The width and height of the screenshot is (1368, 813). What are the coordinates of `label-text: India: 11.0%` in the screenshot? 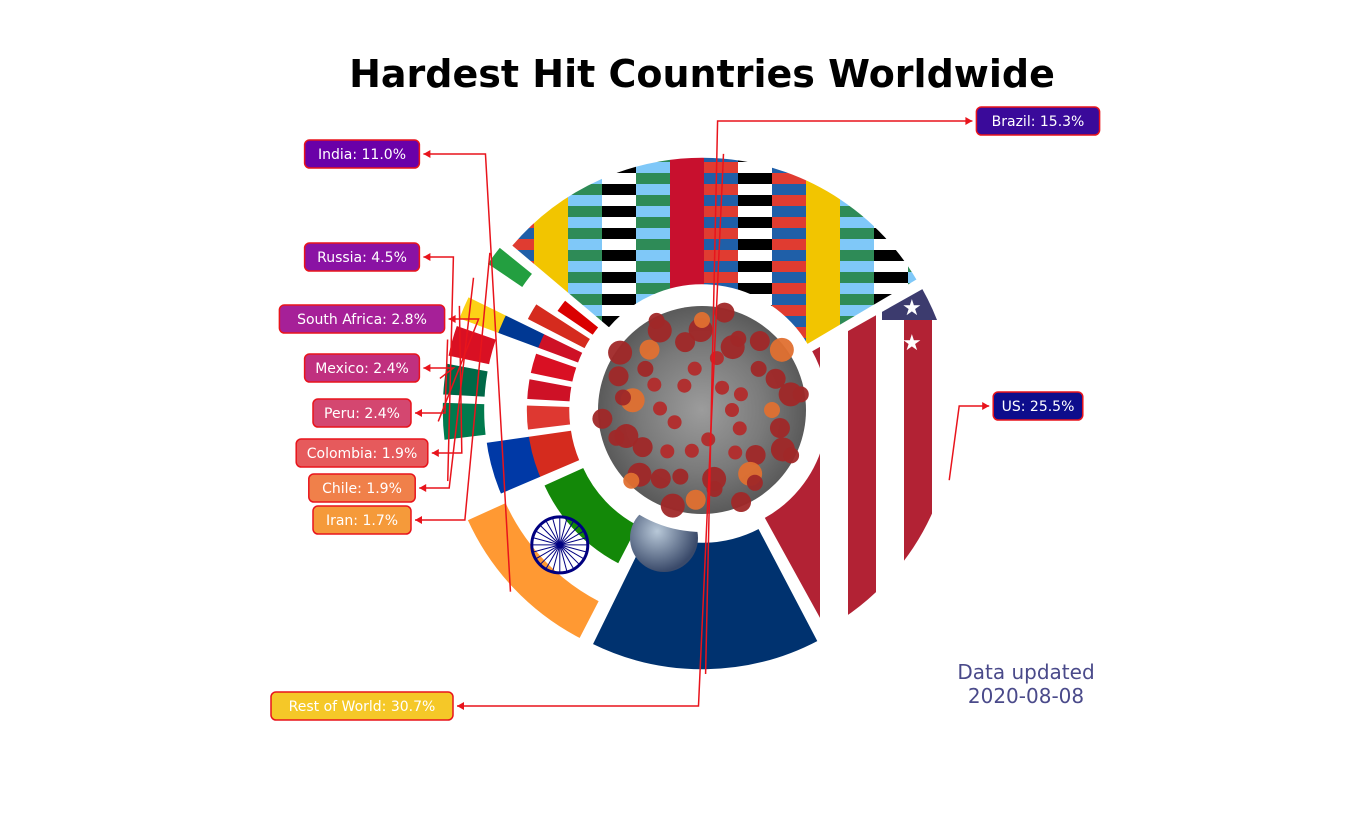 It's located at (362, 155).